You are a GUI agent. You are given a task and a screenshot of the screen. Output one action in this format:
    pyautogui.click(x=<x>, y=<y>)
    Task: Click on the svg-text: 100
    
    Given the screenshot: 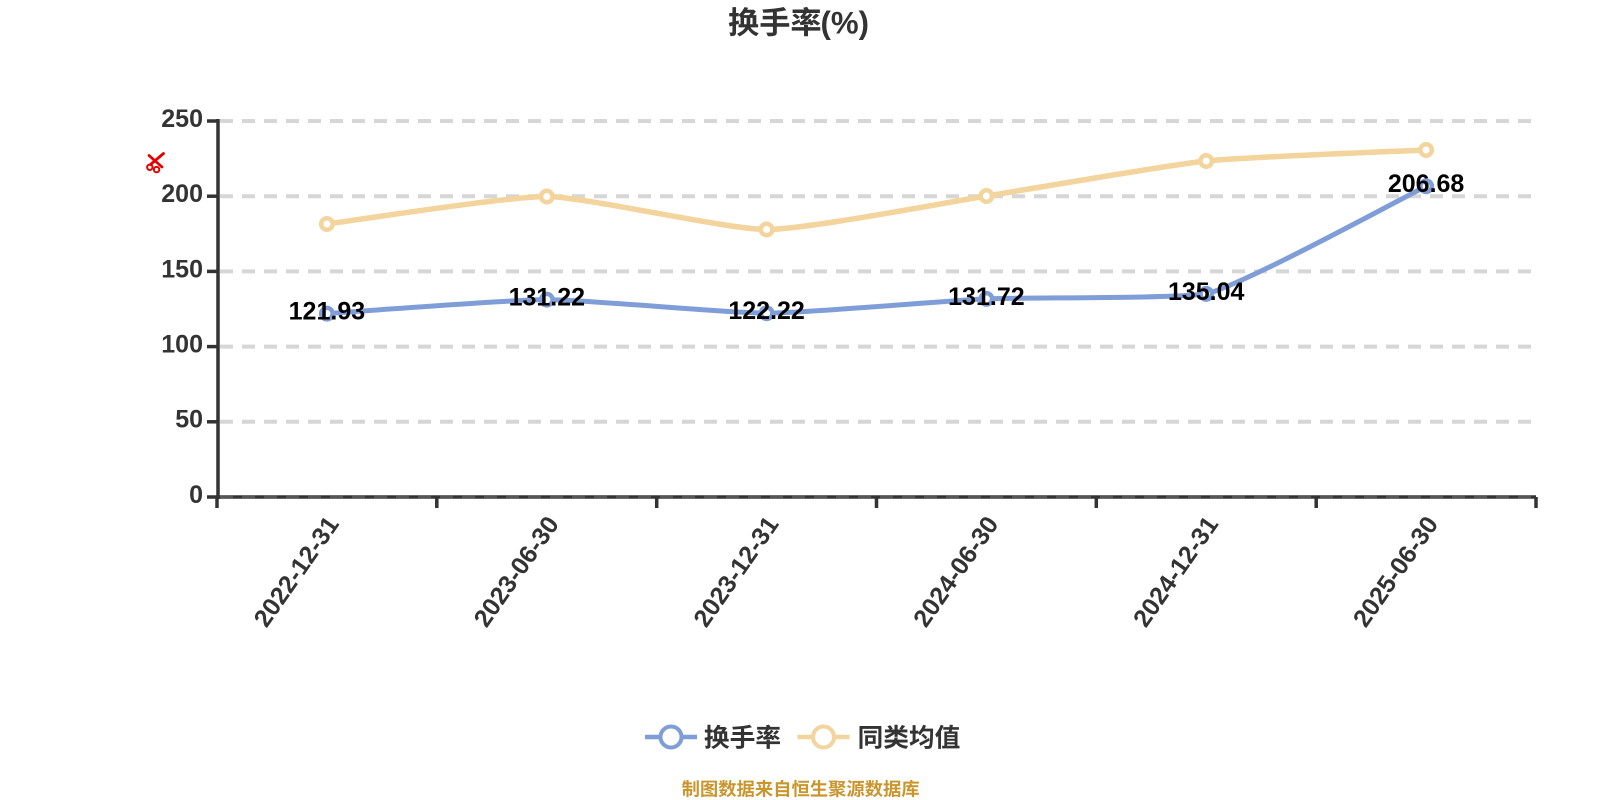 What is the action you would take?
    pyautogui.click(x=182, y=345)
    